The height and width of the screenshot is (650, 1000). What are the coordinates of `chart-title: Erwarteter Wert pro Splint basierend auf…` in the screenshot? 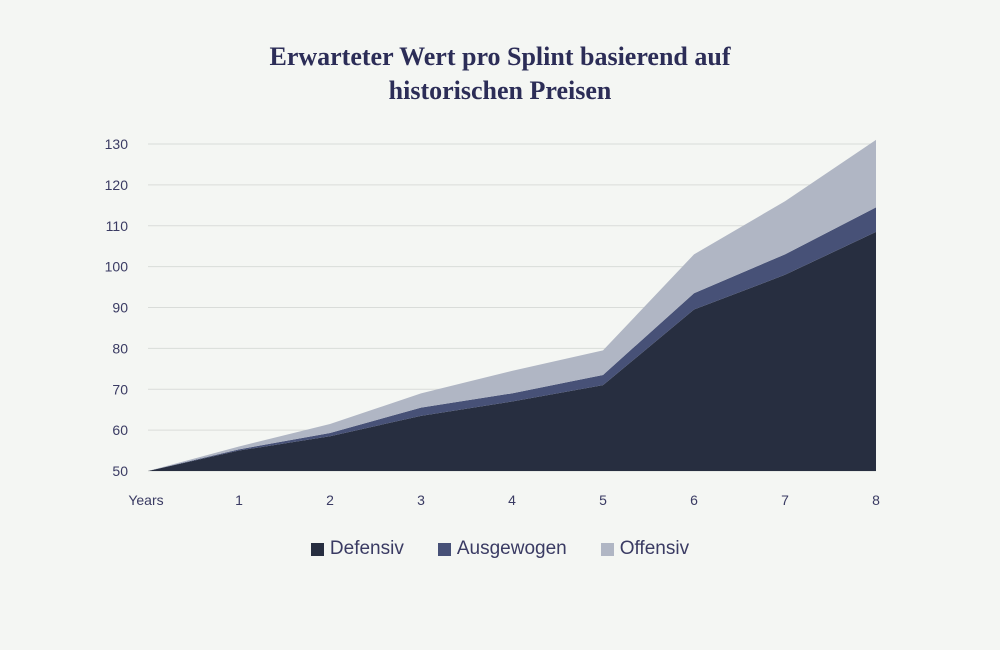 It's located at (500, 73).